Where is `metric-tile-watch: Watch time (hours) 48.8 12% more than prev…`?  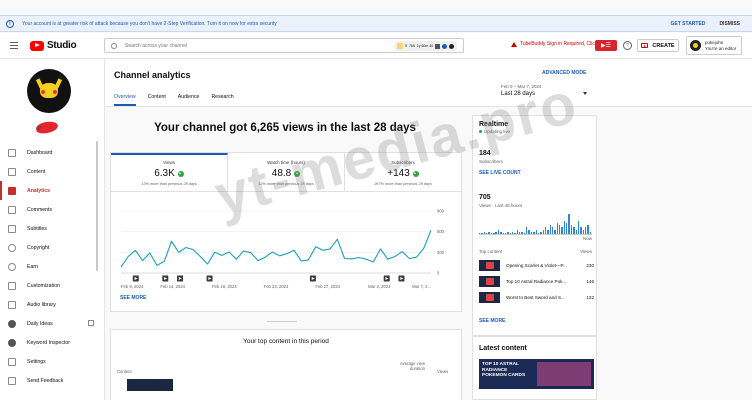
metric-tile-watch: Watch time (hours) 48.8 12% more than prev… is located at coordinates (286, 172).